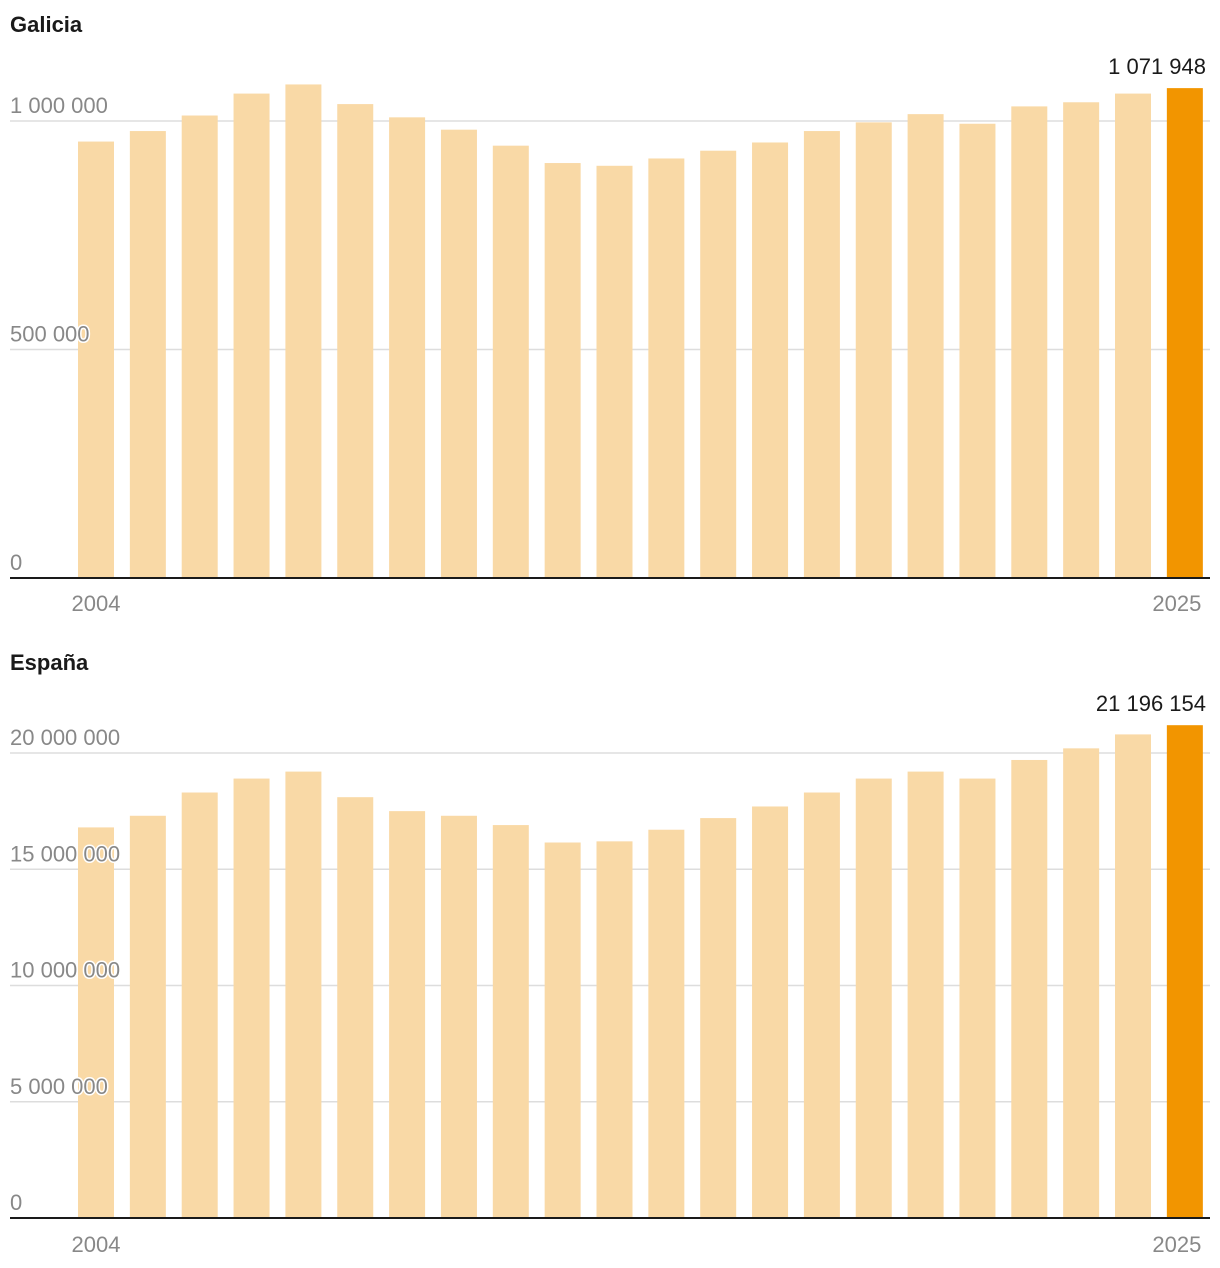 The height and width of the screenshot is (1268, 1220). Describe the element at coordinates (59, 1086) in the screenshot. I see `y-tick-label: 5 000 000` at that location.